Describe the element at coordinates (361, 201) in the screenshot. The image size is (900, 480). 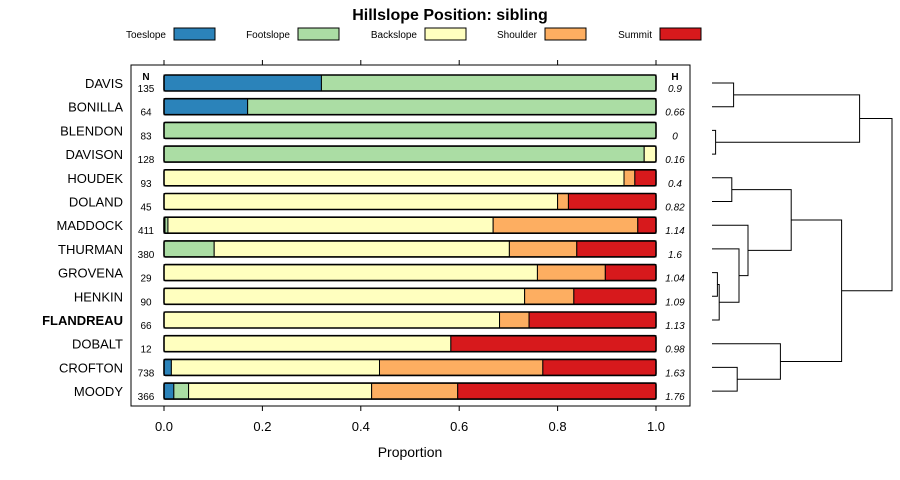
I see `bar-segment-doland-backslope` at that location.